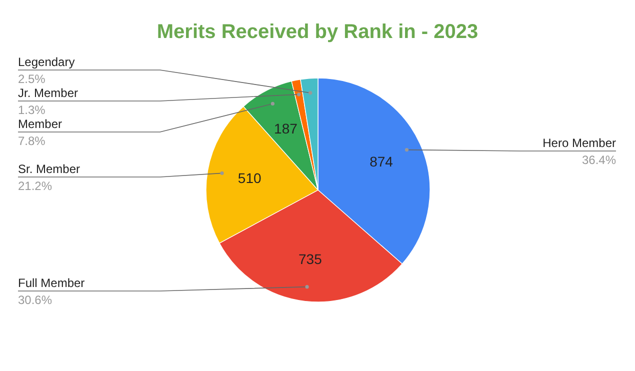  What do you see at coordinates (317, 32) in the screenshot?
I see `chart-title: Merits Received by Rank in - 2023` at bounding box center [317, 32].